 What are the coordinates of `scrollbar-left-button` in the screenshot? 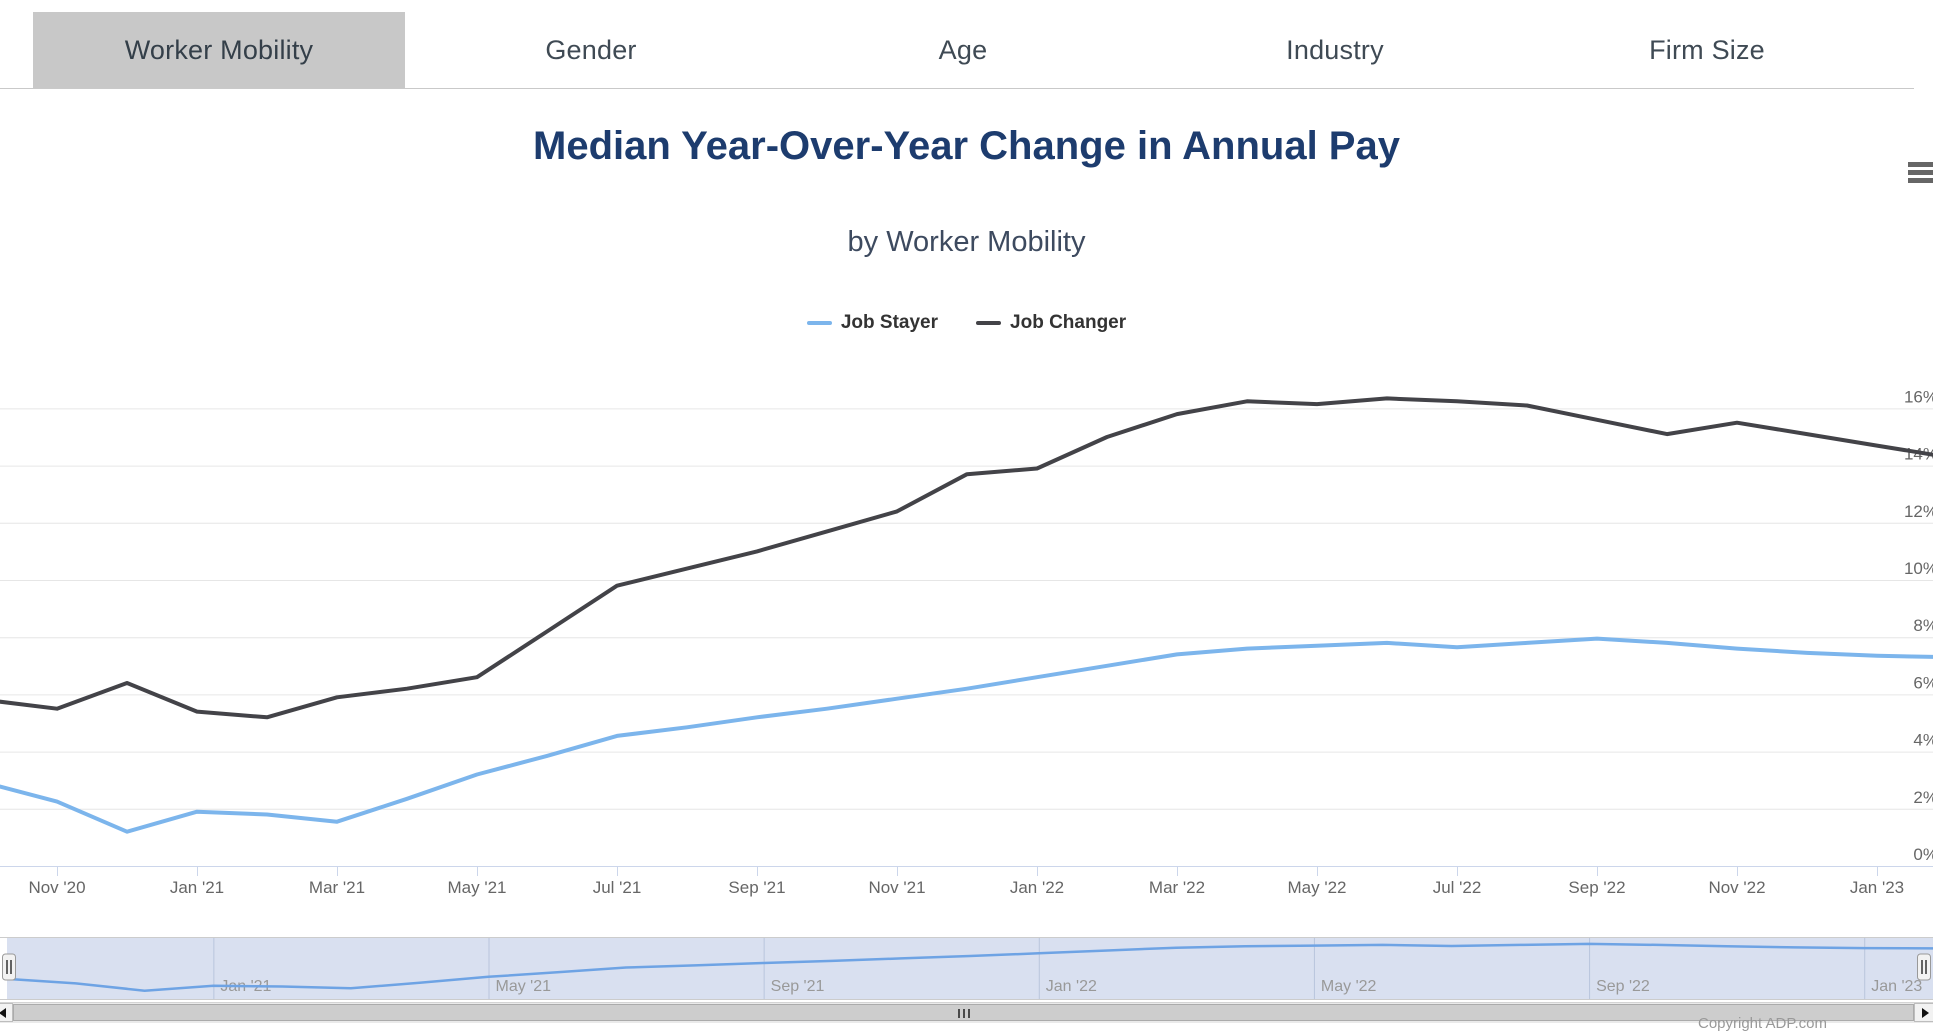 It's located at (6, 1012).